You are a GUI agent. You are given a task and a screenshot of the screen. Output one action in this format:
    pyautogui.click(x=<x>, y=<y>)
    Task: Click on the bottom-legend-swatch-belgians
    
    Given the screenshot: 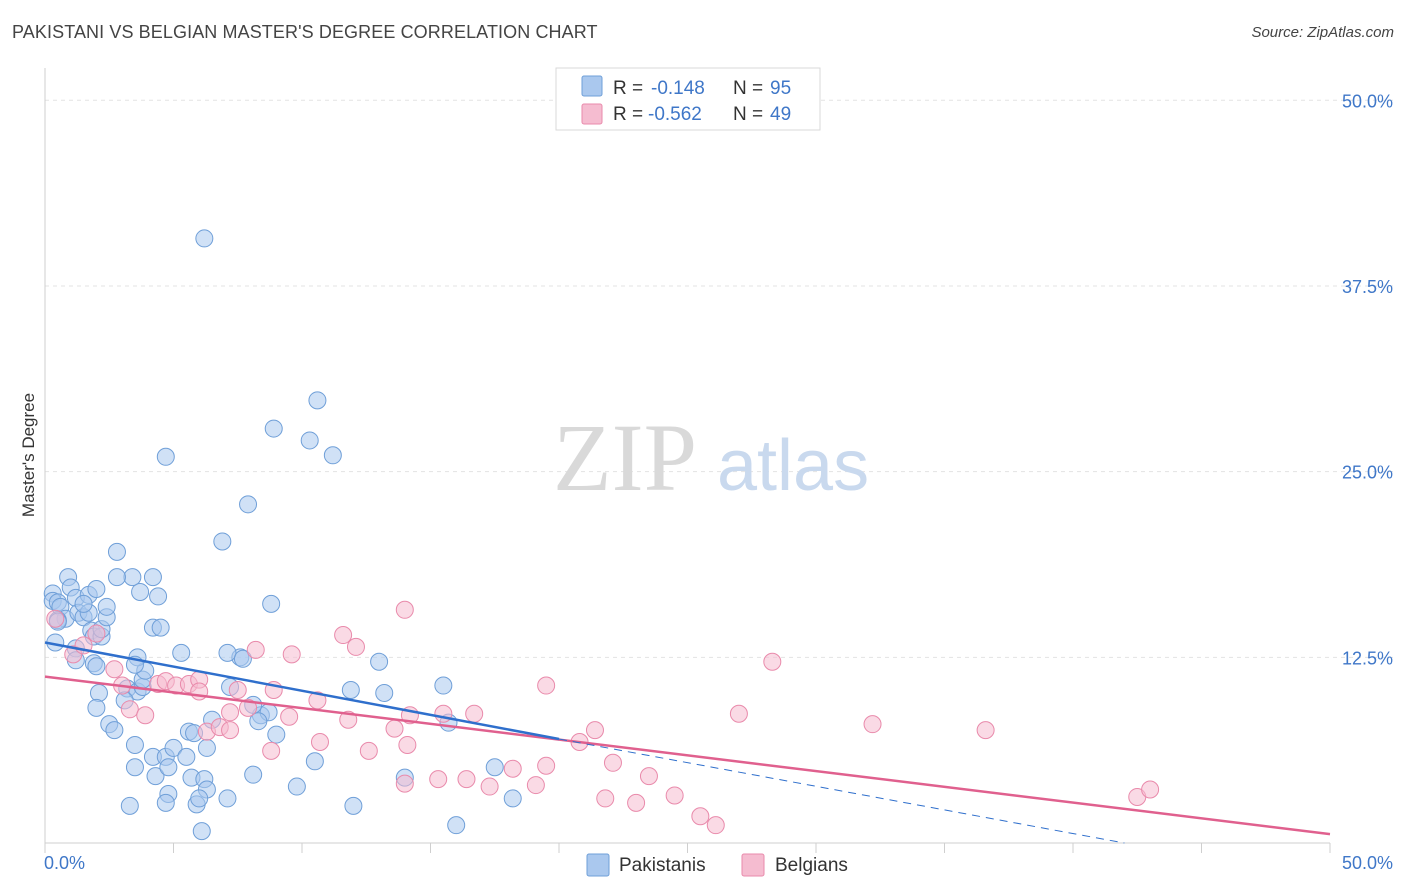 What is the action you would take?
    pyautogui.click(x=753, y=865)
    